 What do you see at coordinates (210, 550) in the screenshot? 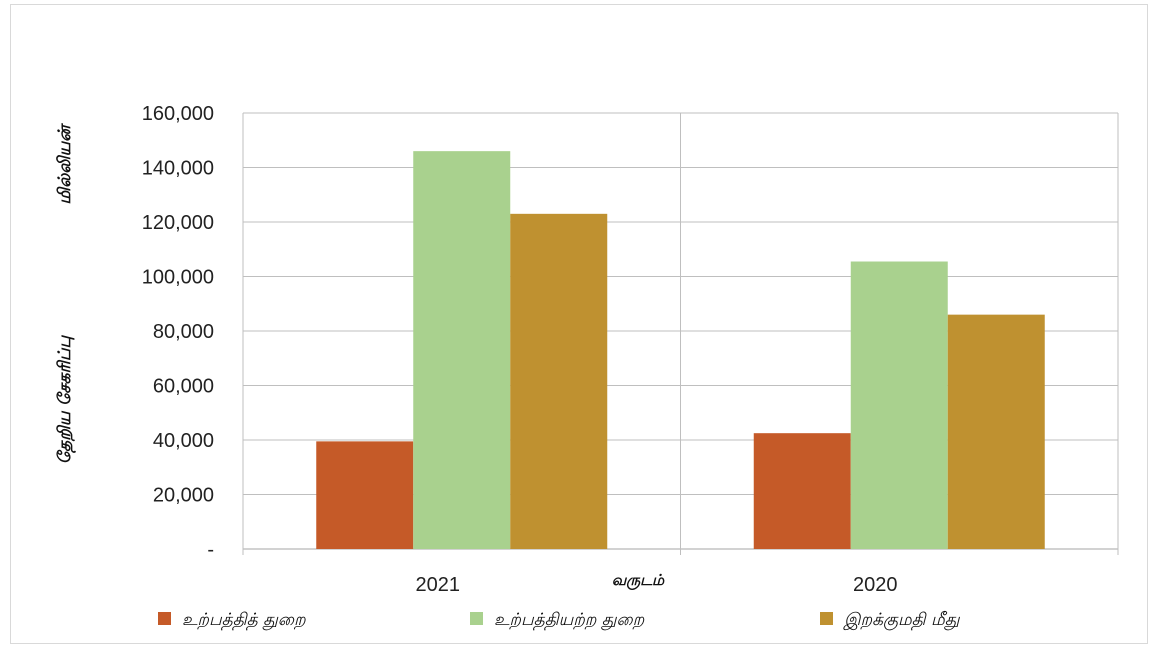
I see `y-tick-label: -` at bounding box center [210, 550].